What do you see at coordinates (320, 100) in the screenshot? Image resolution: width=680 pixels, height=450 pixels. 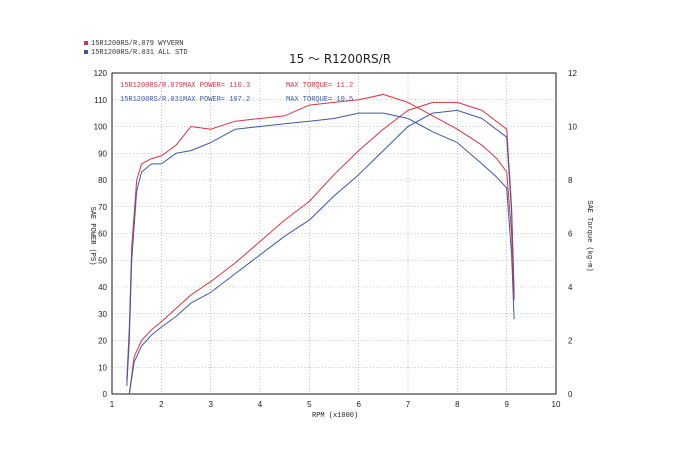 I see `anno-blue-torque: MAX TORQUE= 10.5` at bounding box center [320, 100].